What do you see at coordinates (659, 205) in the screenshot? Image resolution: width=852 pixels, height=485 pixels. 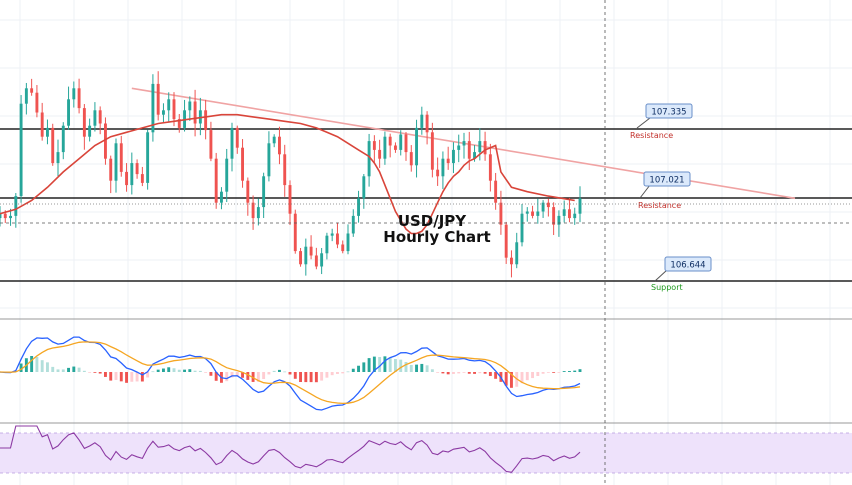 I see `resistance-label-2: Resistance` at bounding box center [659, 205].